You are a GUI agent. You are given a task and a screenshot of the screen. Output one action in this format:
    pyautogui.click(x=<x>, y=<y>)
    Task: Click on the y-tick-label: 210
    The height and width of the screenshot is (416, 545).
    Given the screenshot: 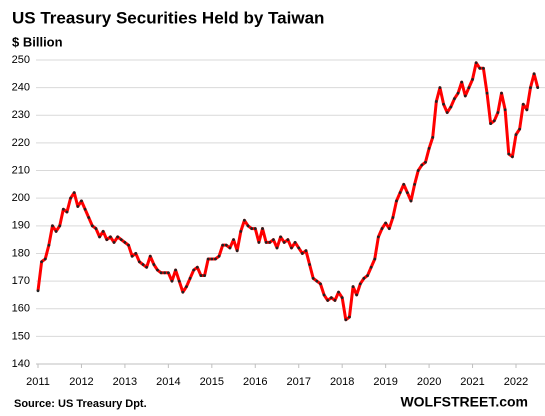 What is the action you would take?
    pyautogui.click(x=21, y=170)
    